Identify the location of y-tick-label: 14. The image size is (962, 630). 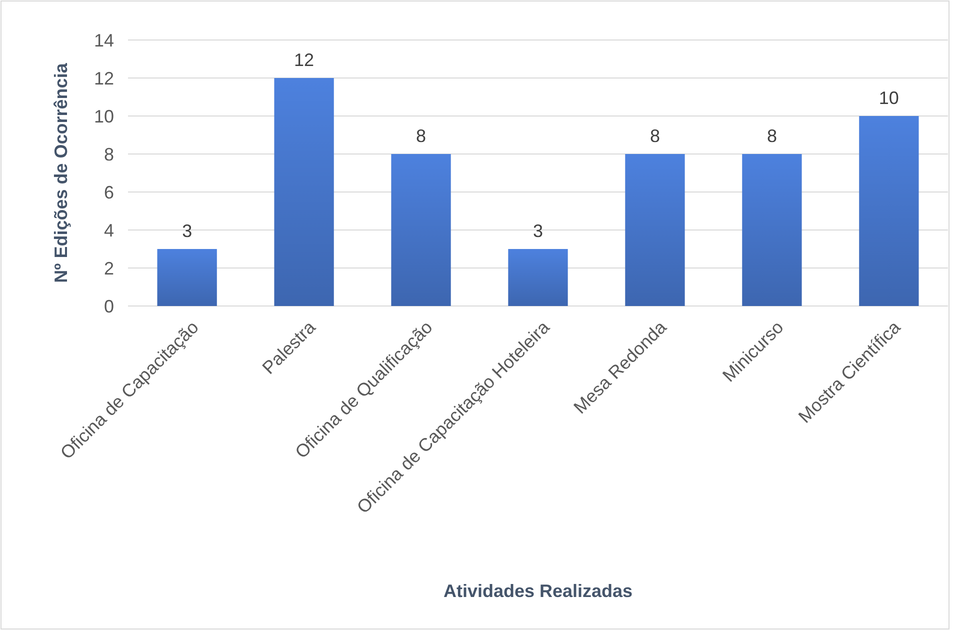
(104, 40).